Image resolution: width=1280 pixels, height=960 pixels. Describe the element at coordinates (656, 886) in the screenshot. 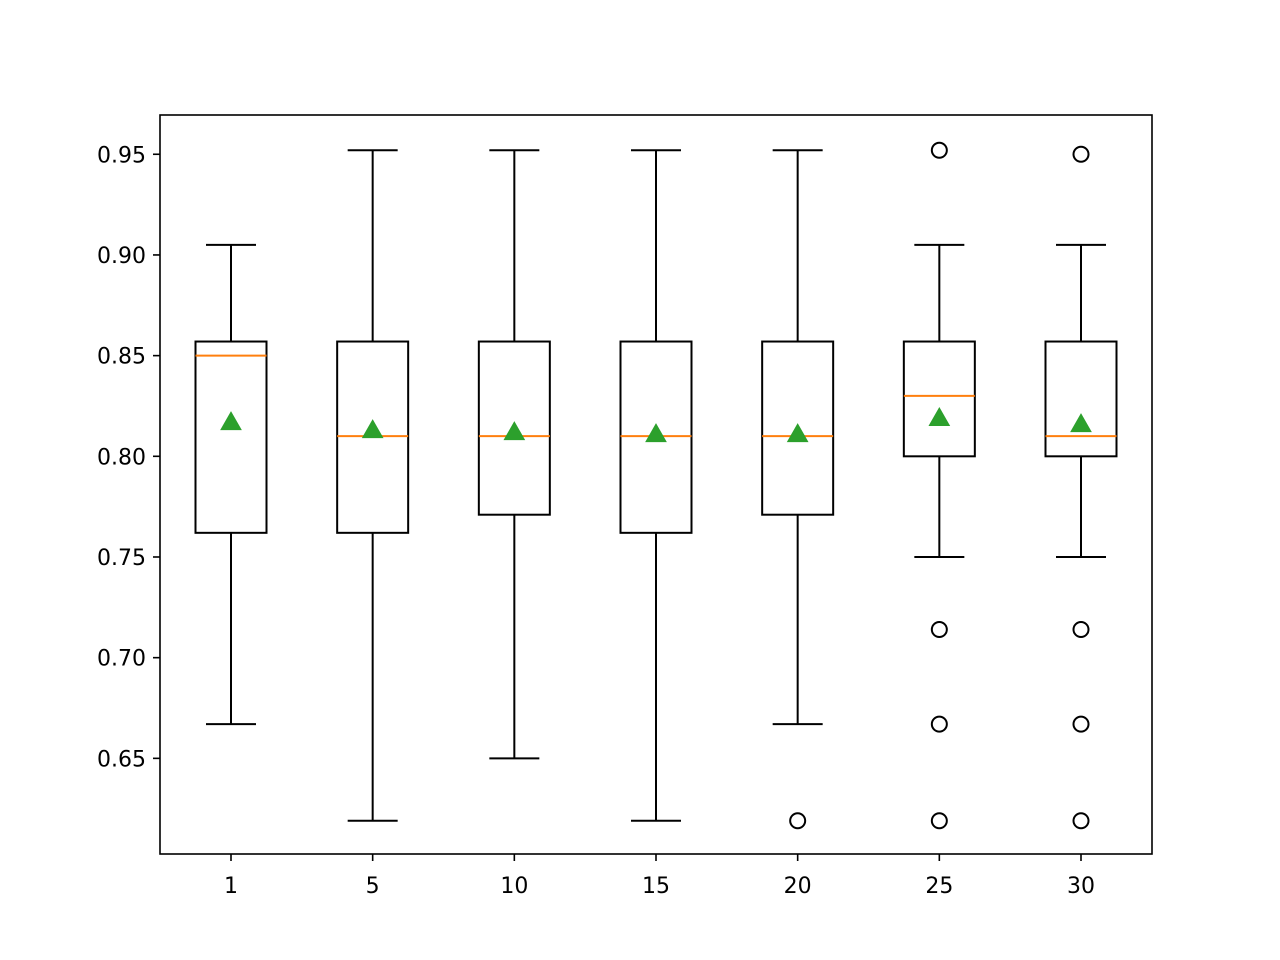

I see `x-tick-label: 15` at that location.